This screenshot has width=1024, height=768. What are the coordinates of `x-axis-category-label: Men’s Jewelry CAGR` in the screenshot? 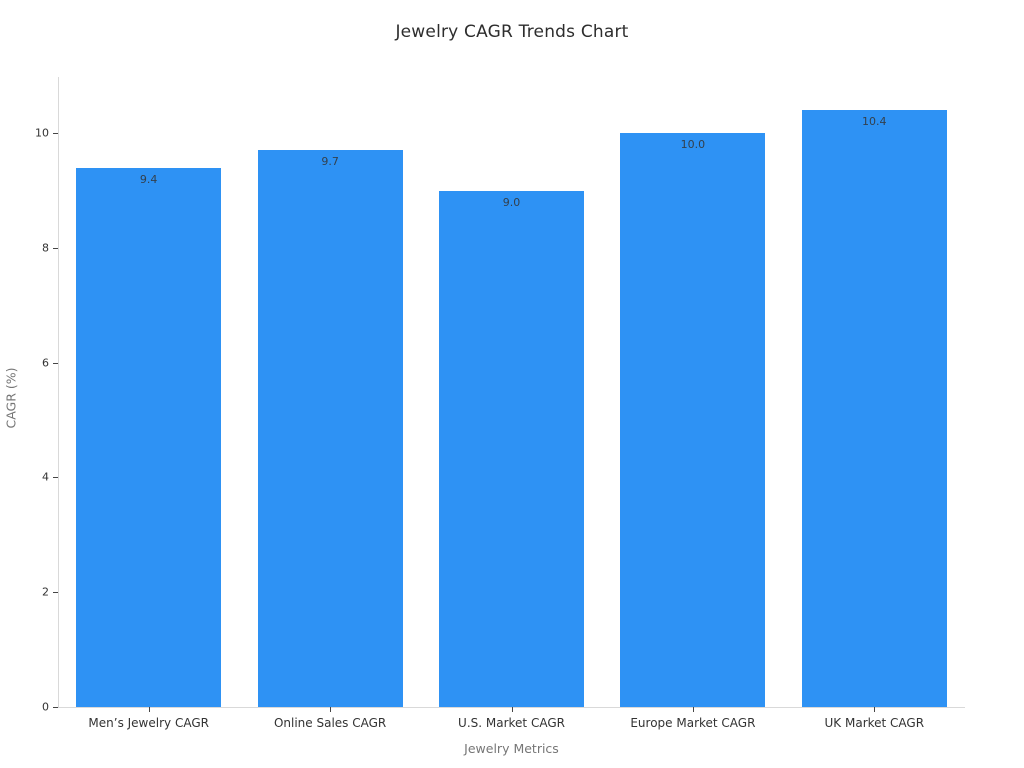 It's located at (148, 723).